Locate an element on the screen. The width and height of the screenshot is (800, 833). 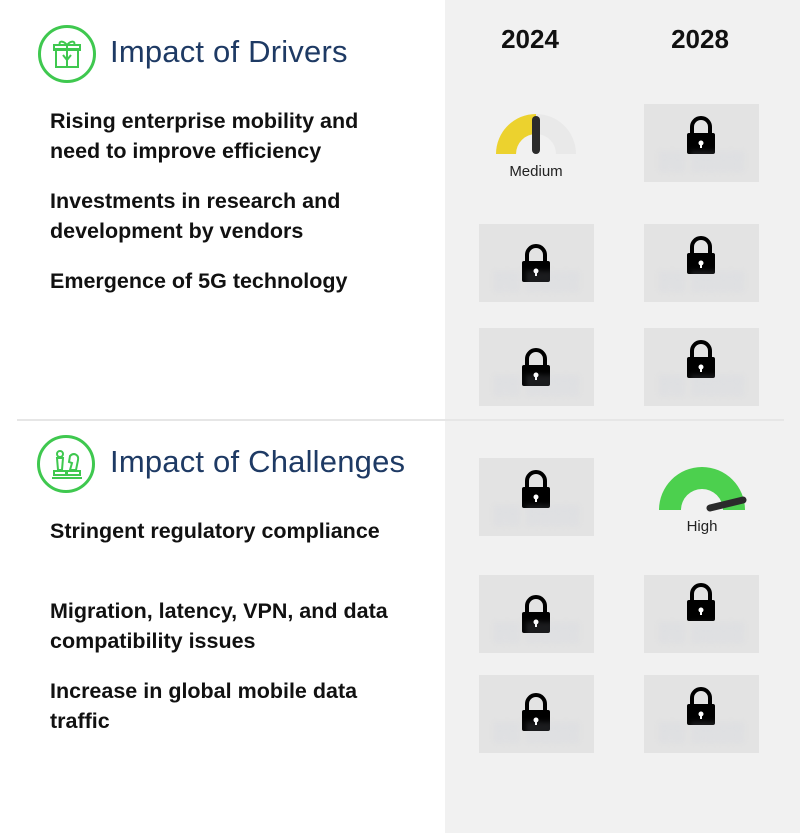
drivers-title: Impact of Drivers is located at coordinates (229, 51).